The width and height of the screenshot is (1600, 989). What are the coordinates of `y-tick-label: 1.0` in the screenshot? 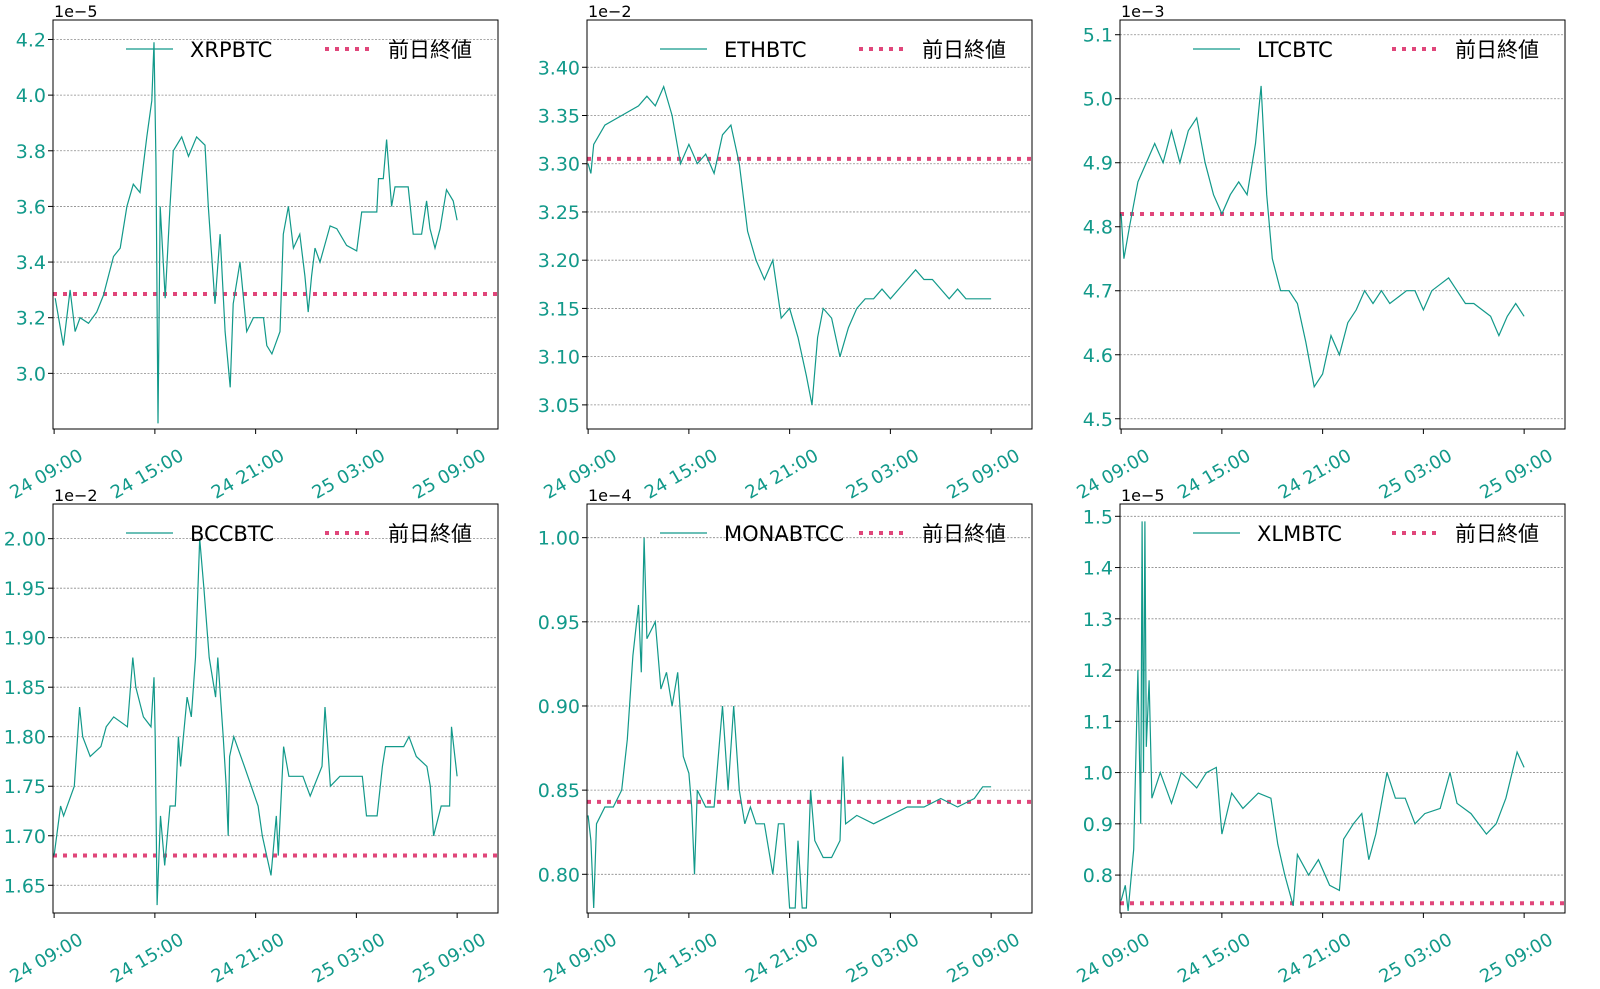 It's located at (1098, 774).